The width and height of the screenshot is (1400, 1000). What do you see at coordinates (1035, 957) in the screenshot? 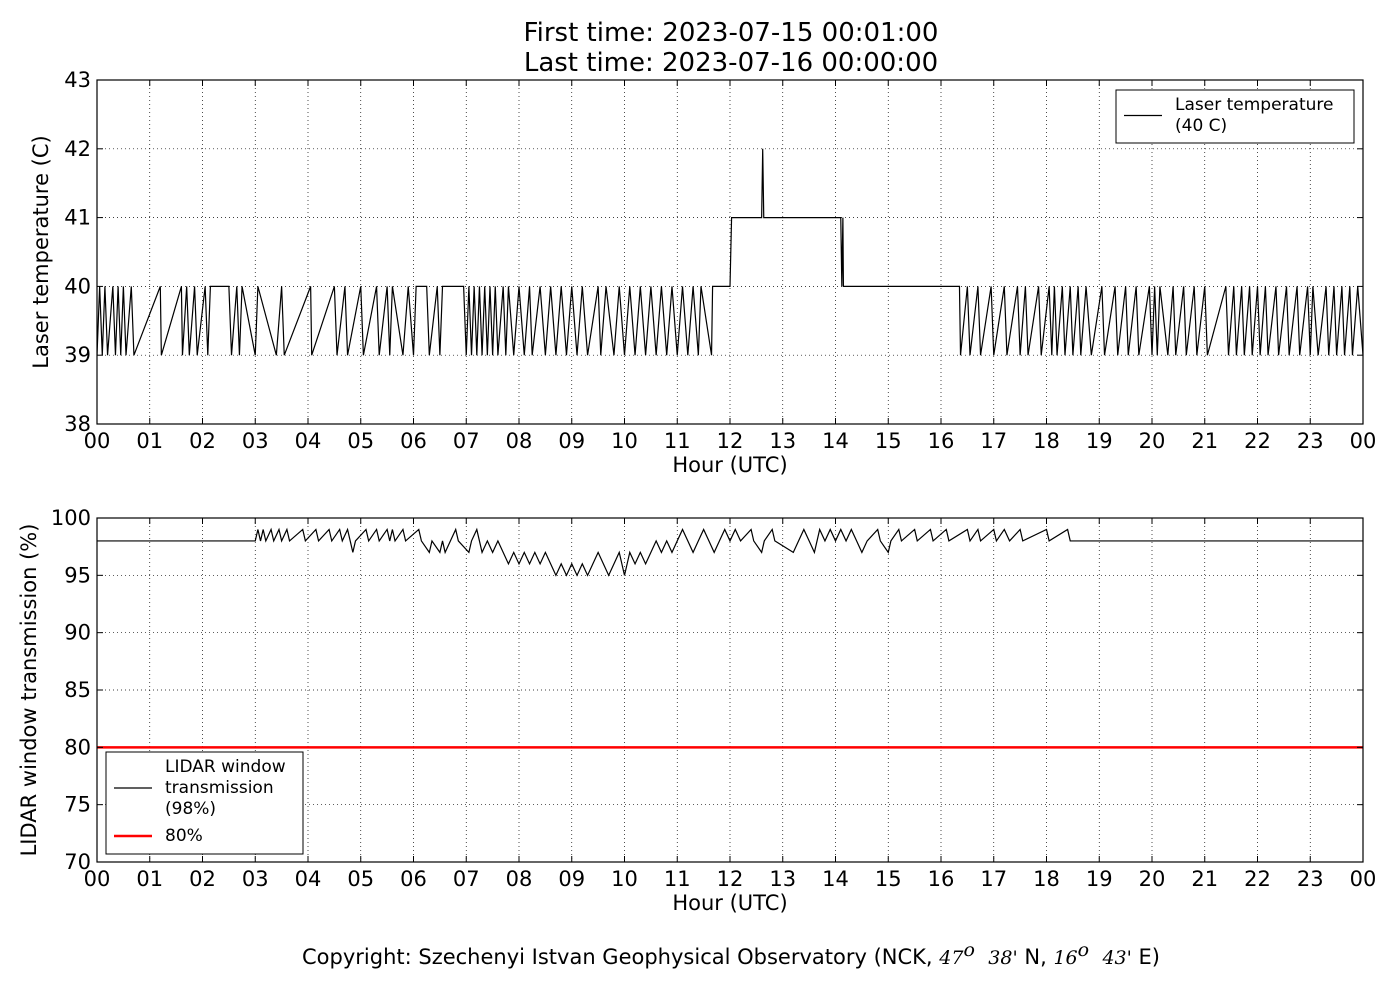
I see `latitude-suffix: N,` at bounding box center [1035, 957].